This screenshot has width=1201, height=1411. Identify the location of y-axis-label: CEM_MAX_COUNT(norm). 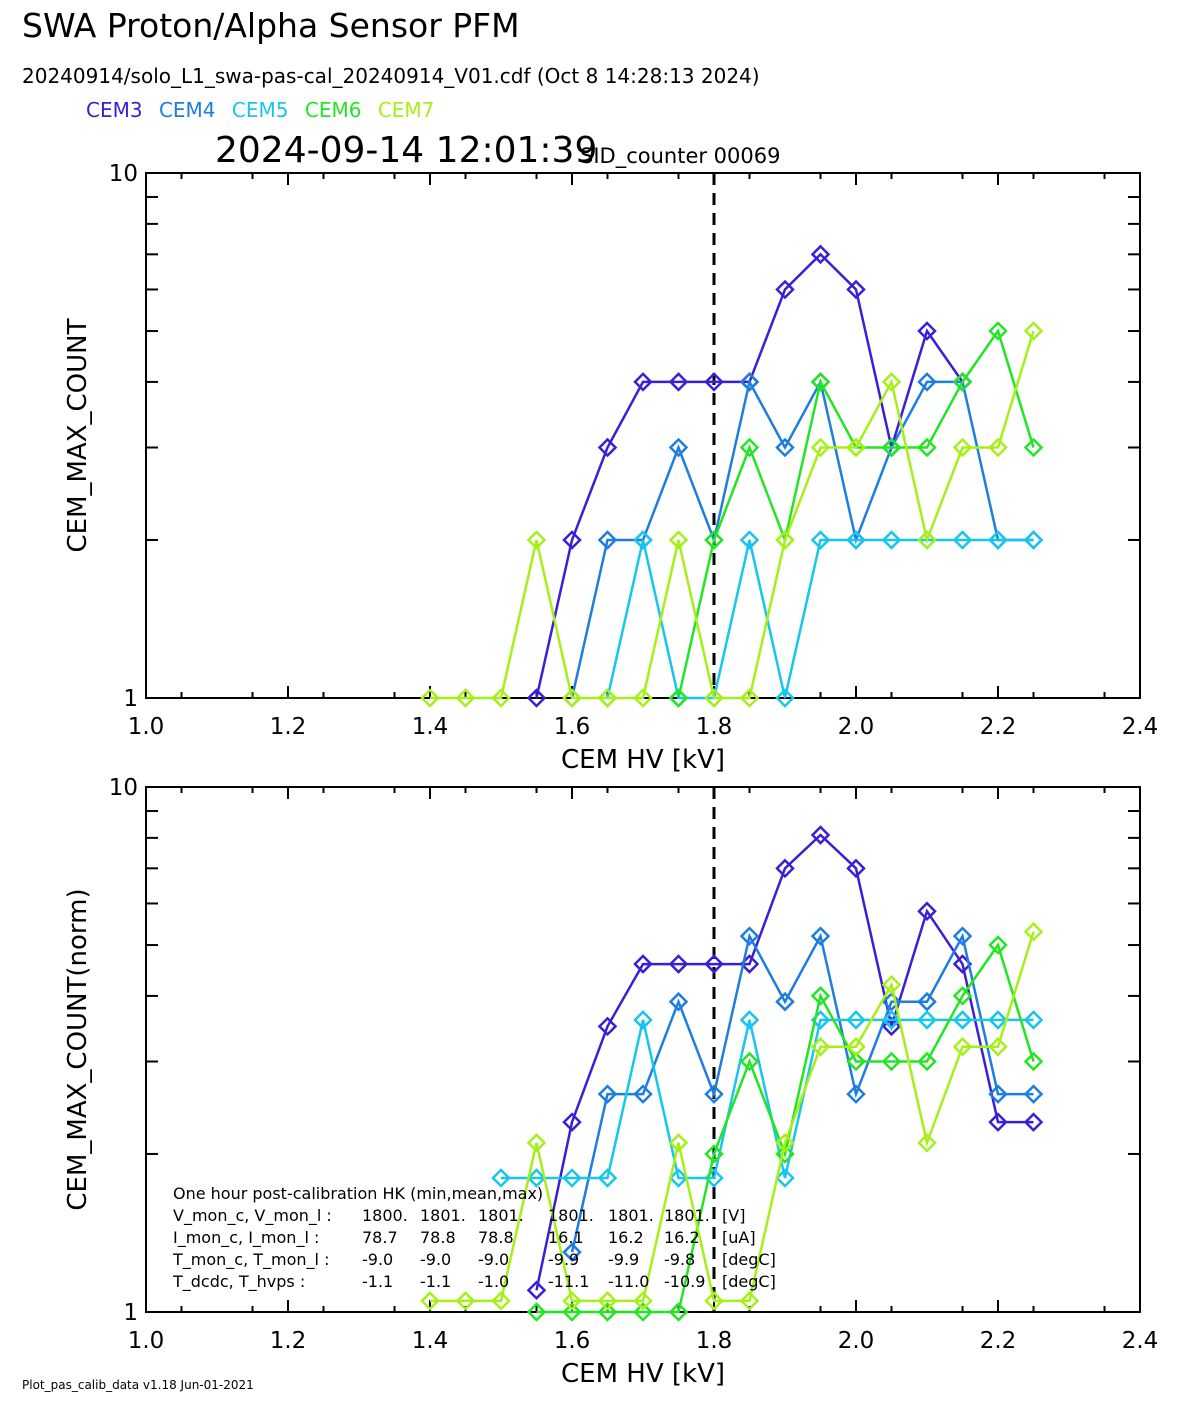
(78, 1049).